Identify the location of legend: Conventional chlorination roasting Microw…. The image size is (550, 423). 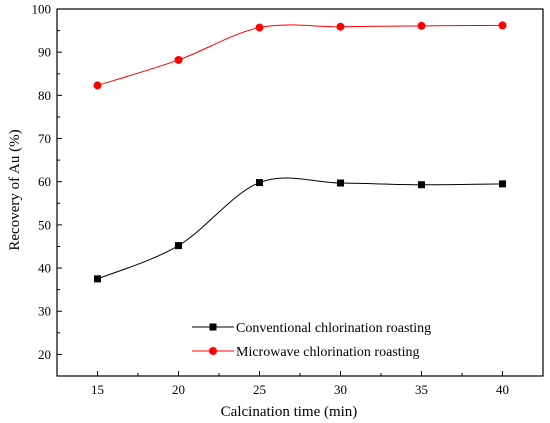
(311, 340).